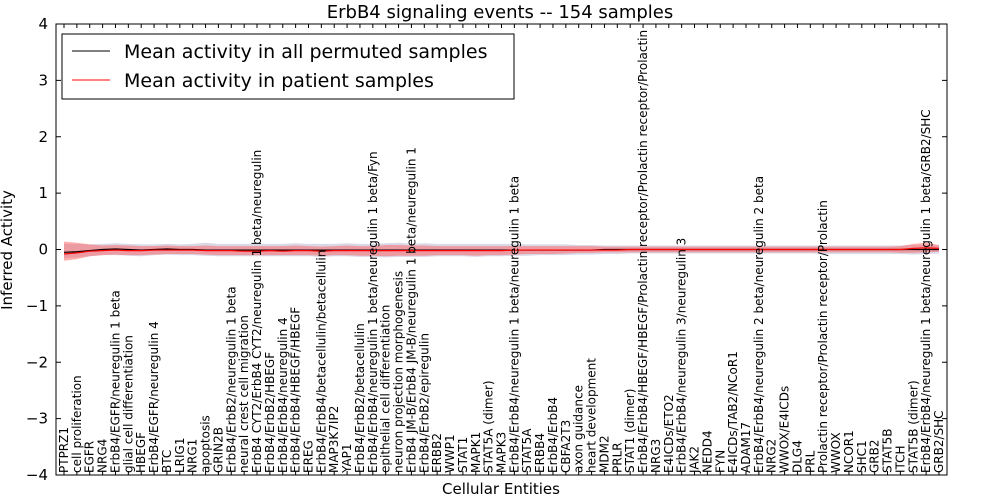 Image resolution: width=1000 pixels, height=500 pixels. Describe the element at coordinates (128, 404) in the screenshot. I see `x-category-label: glial cell differentiation` at that location.